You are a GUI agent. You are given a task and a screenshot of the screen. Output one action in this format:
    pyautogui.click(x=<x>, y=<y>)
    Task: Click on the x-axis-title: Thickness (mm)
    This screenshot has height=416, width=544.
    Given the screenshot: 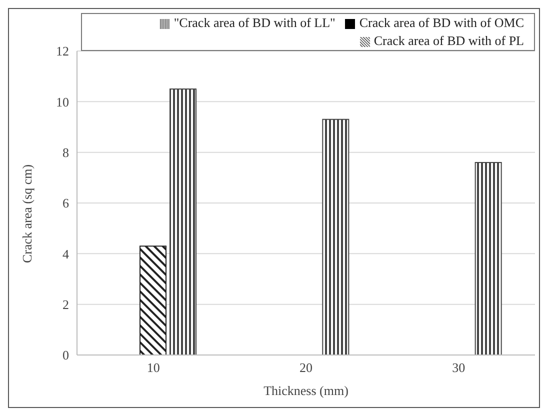 What is the action you would take?
    pyautogui.click(x=306, y=390)
    